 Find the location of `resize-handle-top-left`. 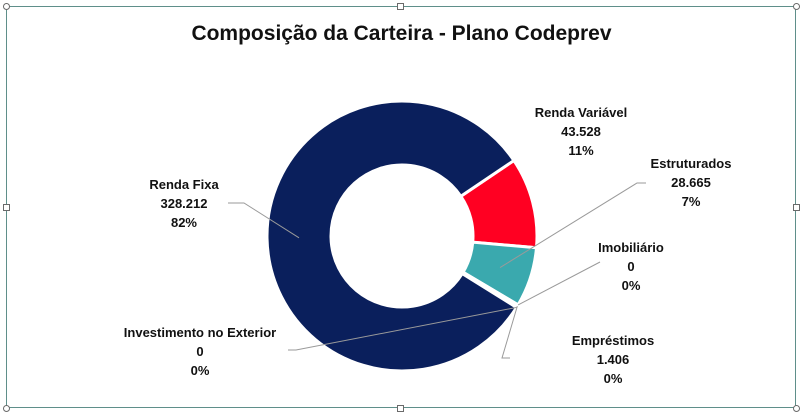

resize-handle-top-left is located at coordinates (6, 6).